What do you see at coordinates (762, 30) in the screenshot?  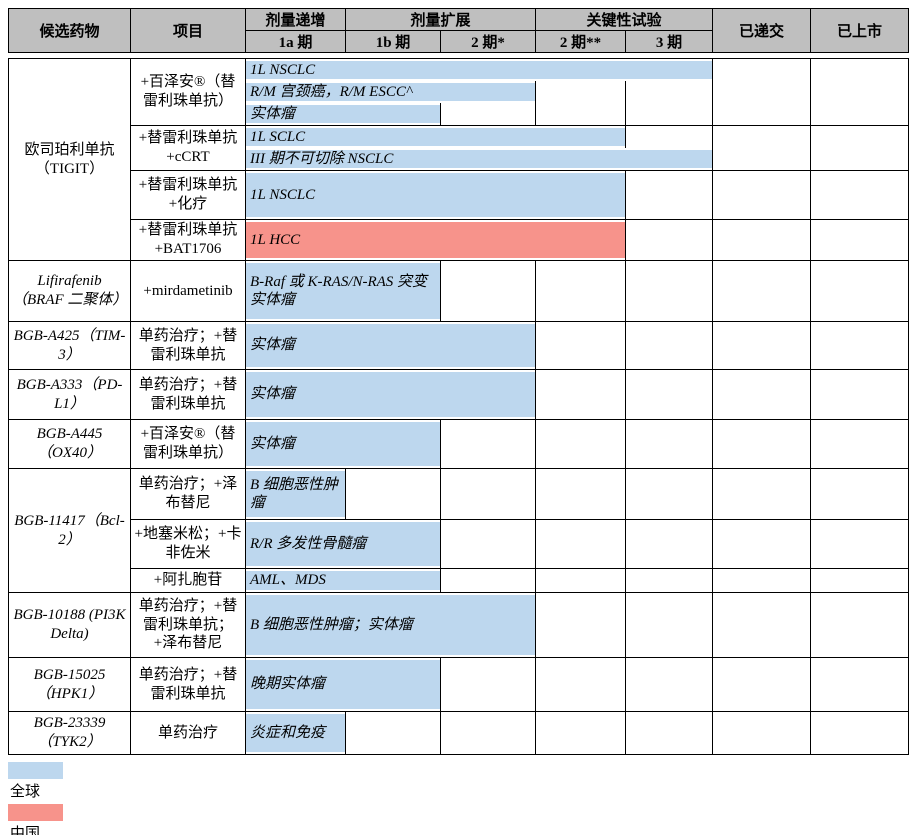 I see `col-header-submitted: 已递交` at bounding box center [762, 30].